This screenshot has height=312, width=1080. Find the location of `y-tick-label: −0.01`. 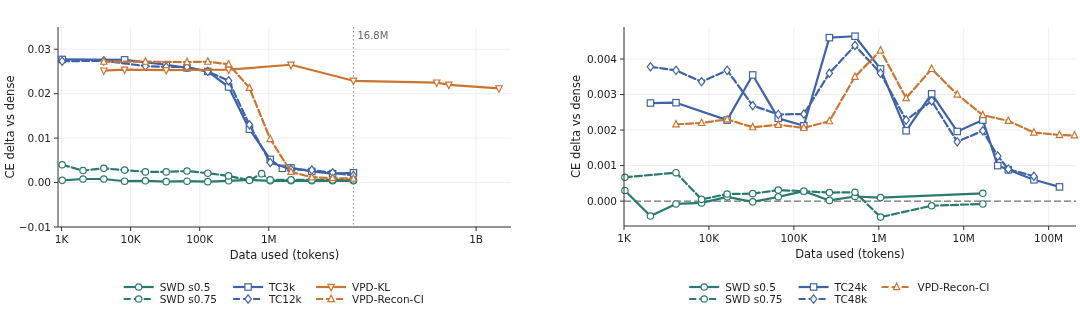

y-tick-label: −0.01 is located at coordinates (34, 226).